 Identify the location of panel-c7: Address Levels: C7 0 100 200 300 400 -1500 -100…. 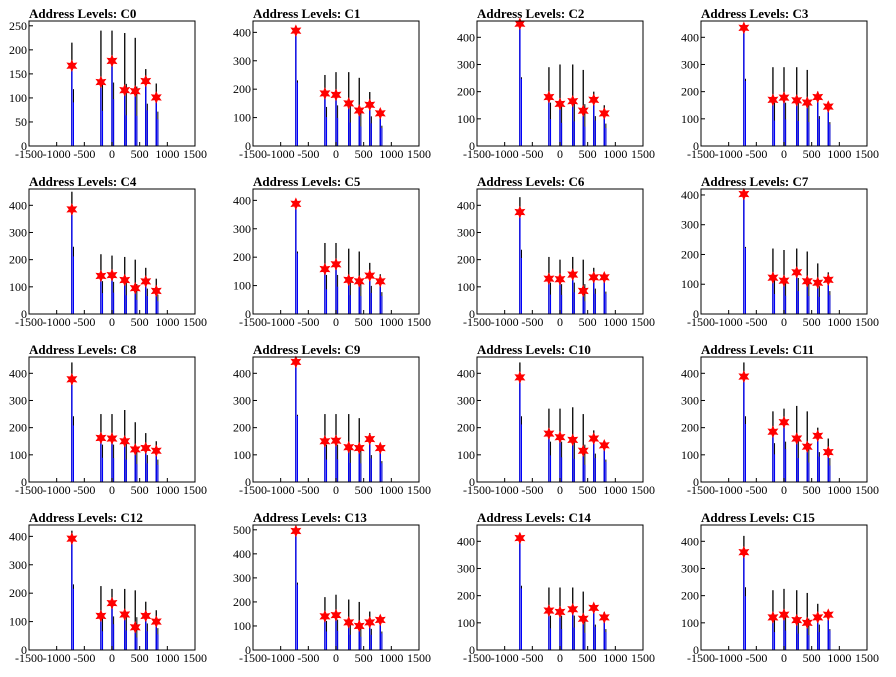
(780, 251).